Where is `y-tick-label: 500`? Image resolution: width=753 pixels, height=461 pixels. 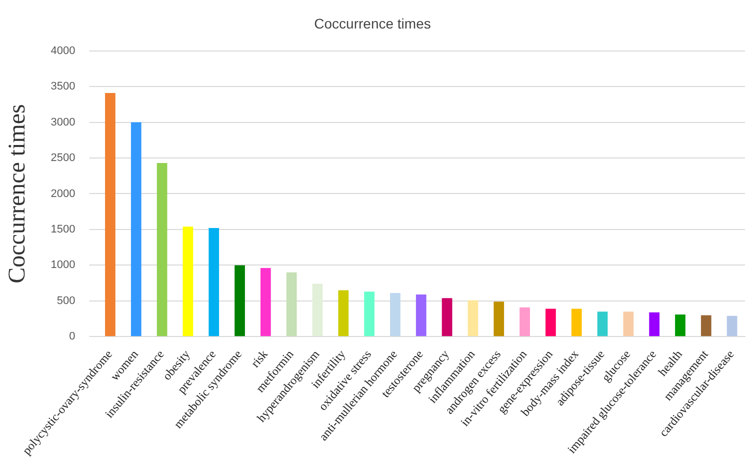
y-tick-label: 500 is located at coordinates (66, 300).